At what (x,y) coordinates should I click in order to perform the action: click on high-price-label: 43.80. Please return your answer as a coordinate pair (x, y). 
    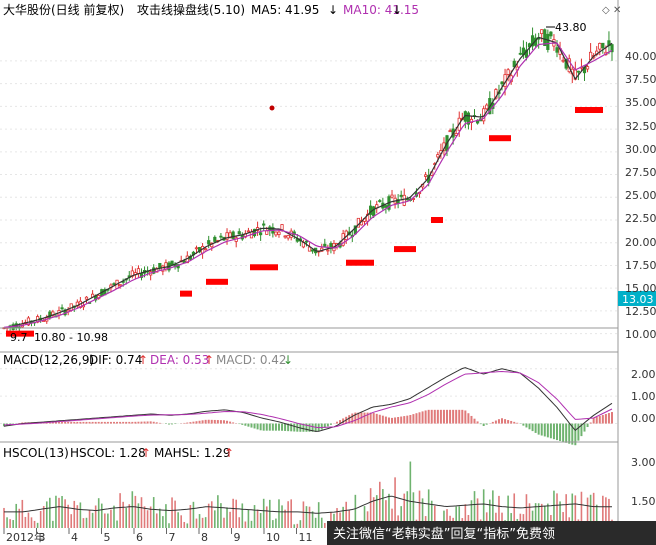
    Looking at the image, I should click on (571, 27).